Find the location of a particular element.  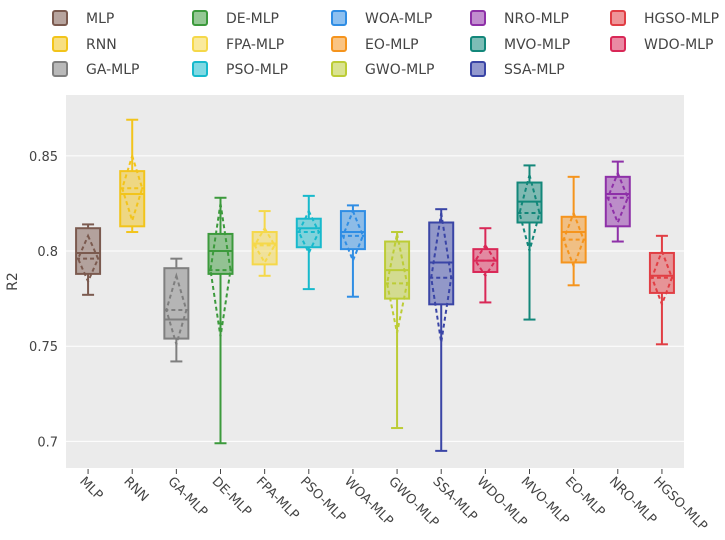

legend-label: PSO-MLP is located at coordinates (257, 70).